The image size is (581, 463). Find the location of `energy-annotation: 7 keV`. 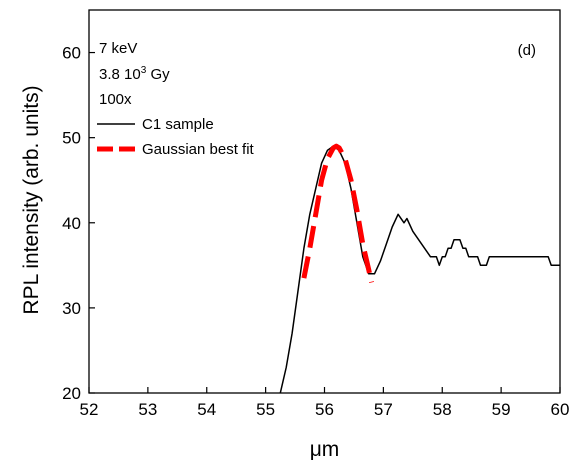

energy-annotation: 7 keV is located at coordinates (118, 48).